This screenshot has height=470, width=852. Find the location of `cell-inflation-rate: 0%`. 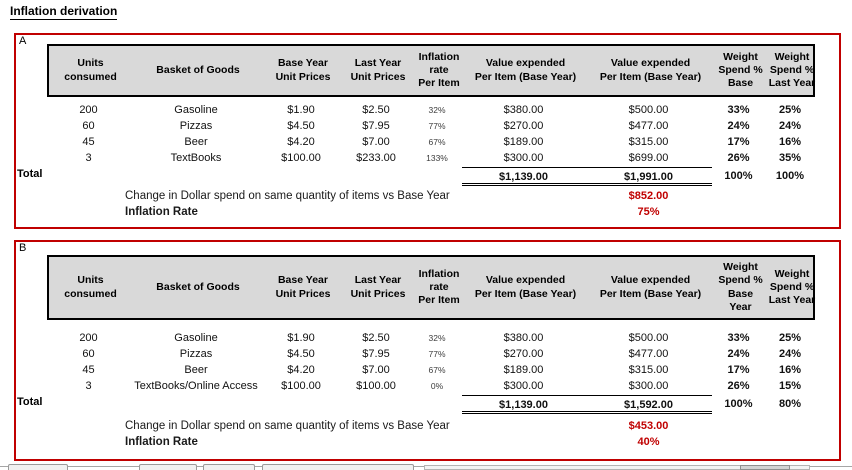

cell-inflation-rate: 0% is located at coordinates (437, 386).